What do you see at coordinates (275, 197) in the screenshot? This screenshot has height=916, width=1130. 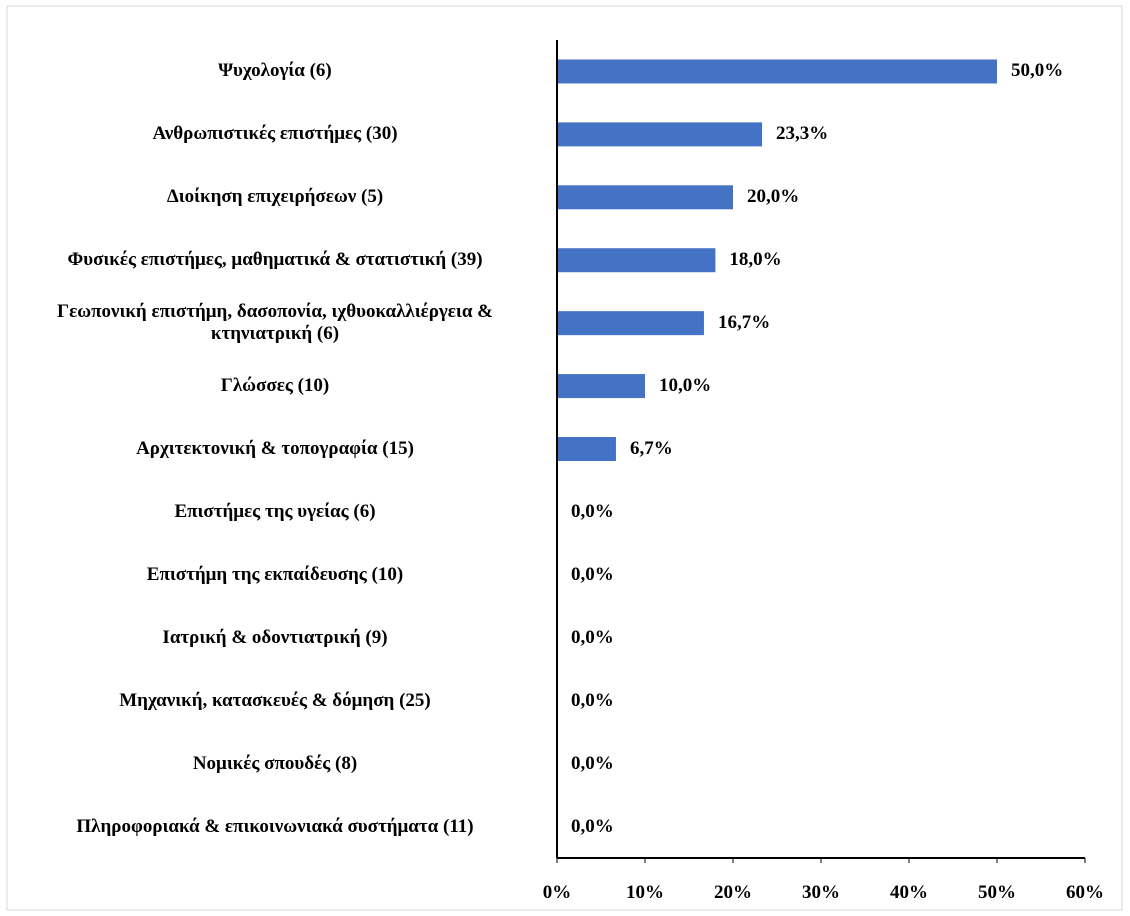 I see `category-label: Διοίκηση επιχειρήσεων (5)` at bounding box center [275, 197].